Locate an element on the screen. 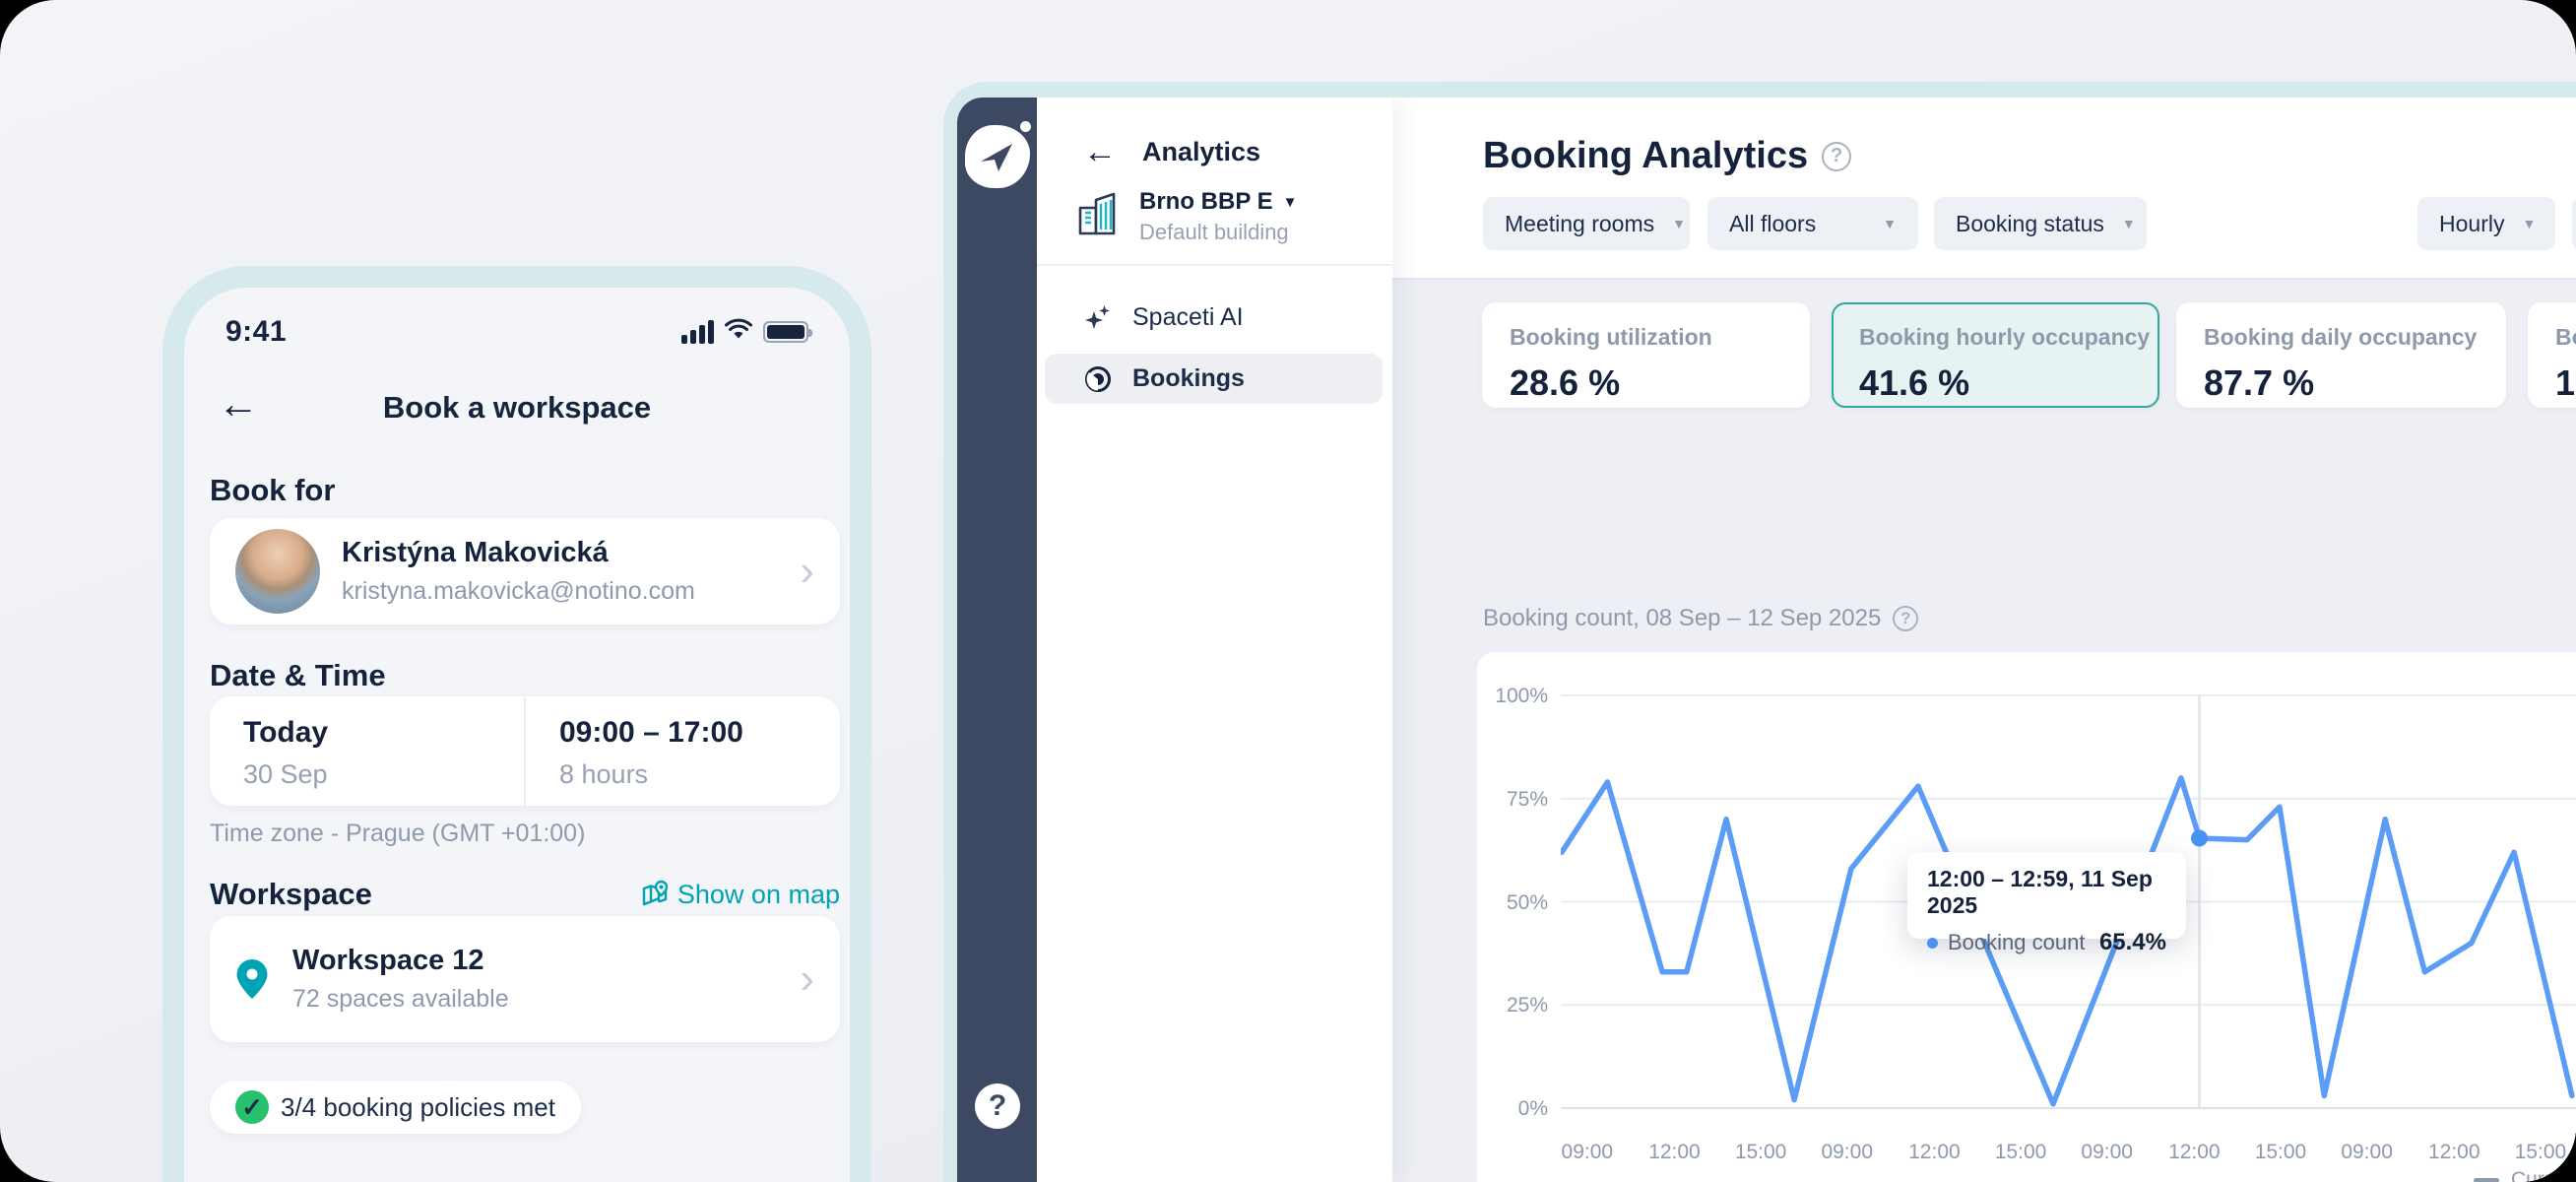 Image resolution: width=2576 pixels, height=1182 pixels. phone-nav-bar: ← Book a workspace is located at coordinates (517, 405).